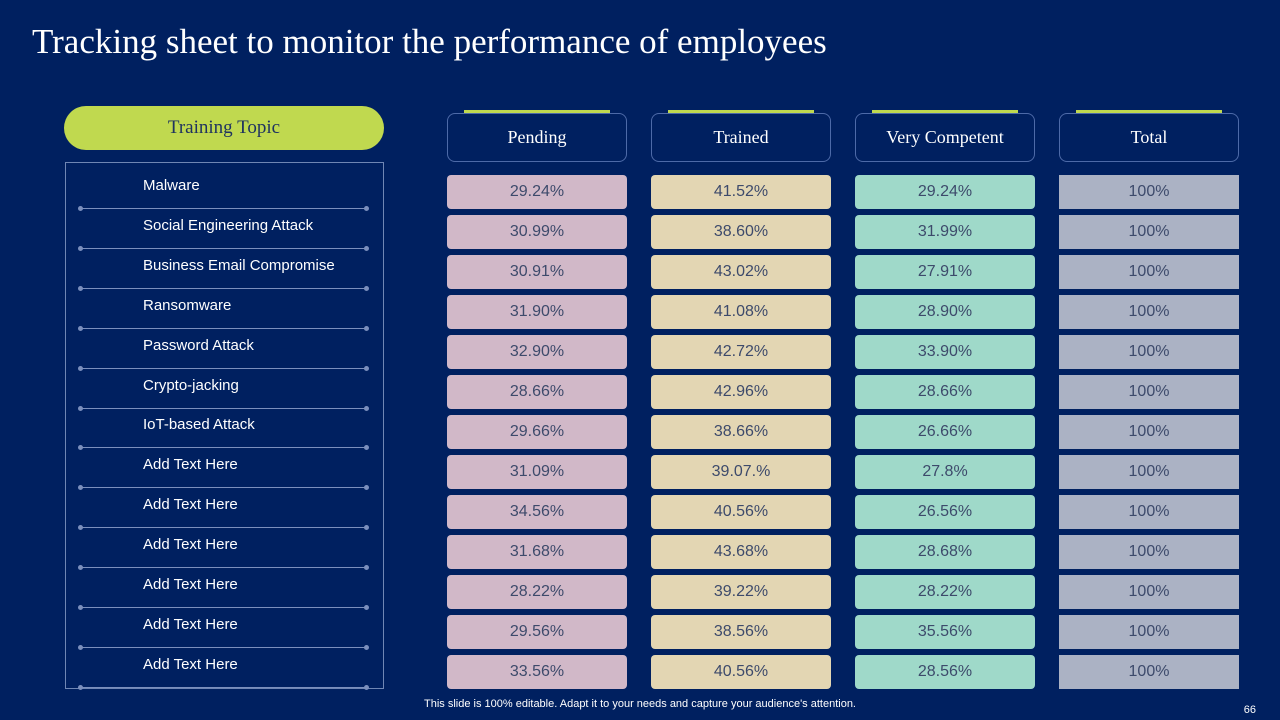 The width and height of the screenshot is (1280, 720). Describe the element at coordinates (945, 432) in the screenshot. I see `cell-competent: 26.66%` at that location.